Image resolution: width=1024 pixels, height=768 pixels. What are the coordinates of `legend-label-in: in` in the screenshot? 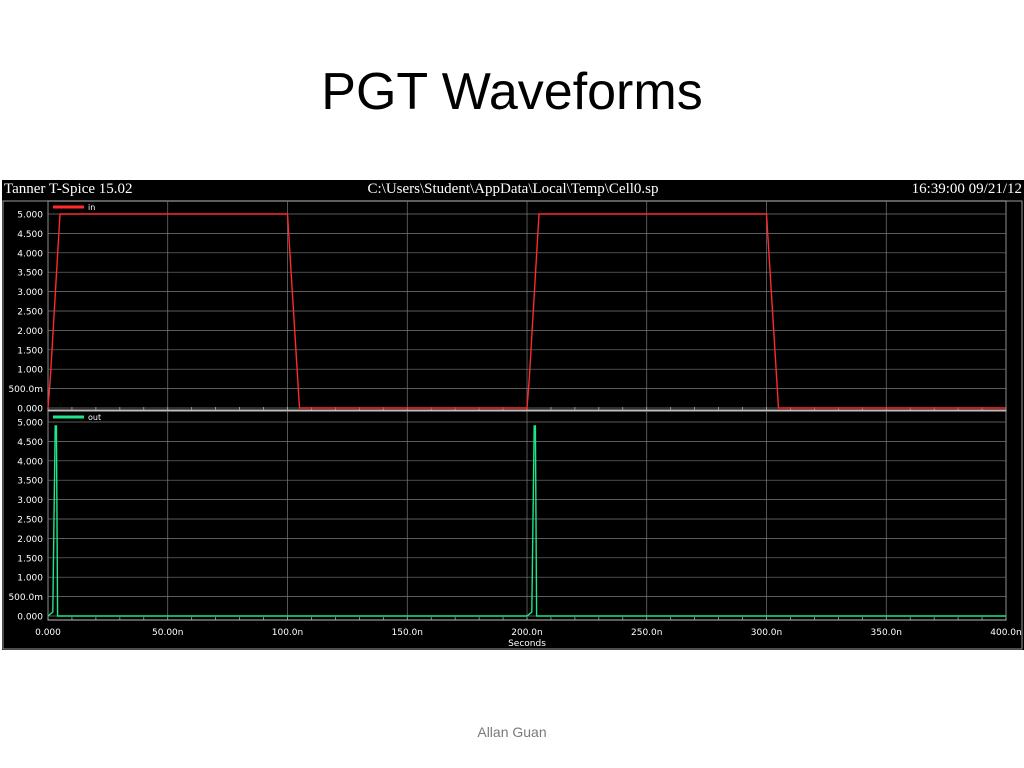 It's located at (91, 207).